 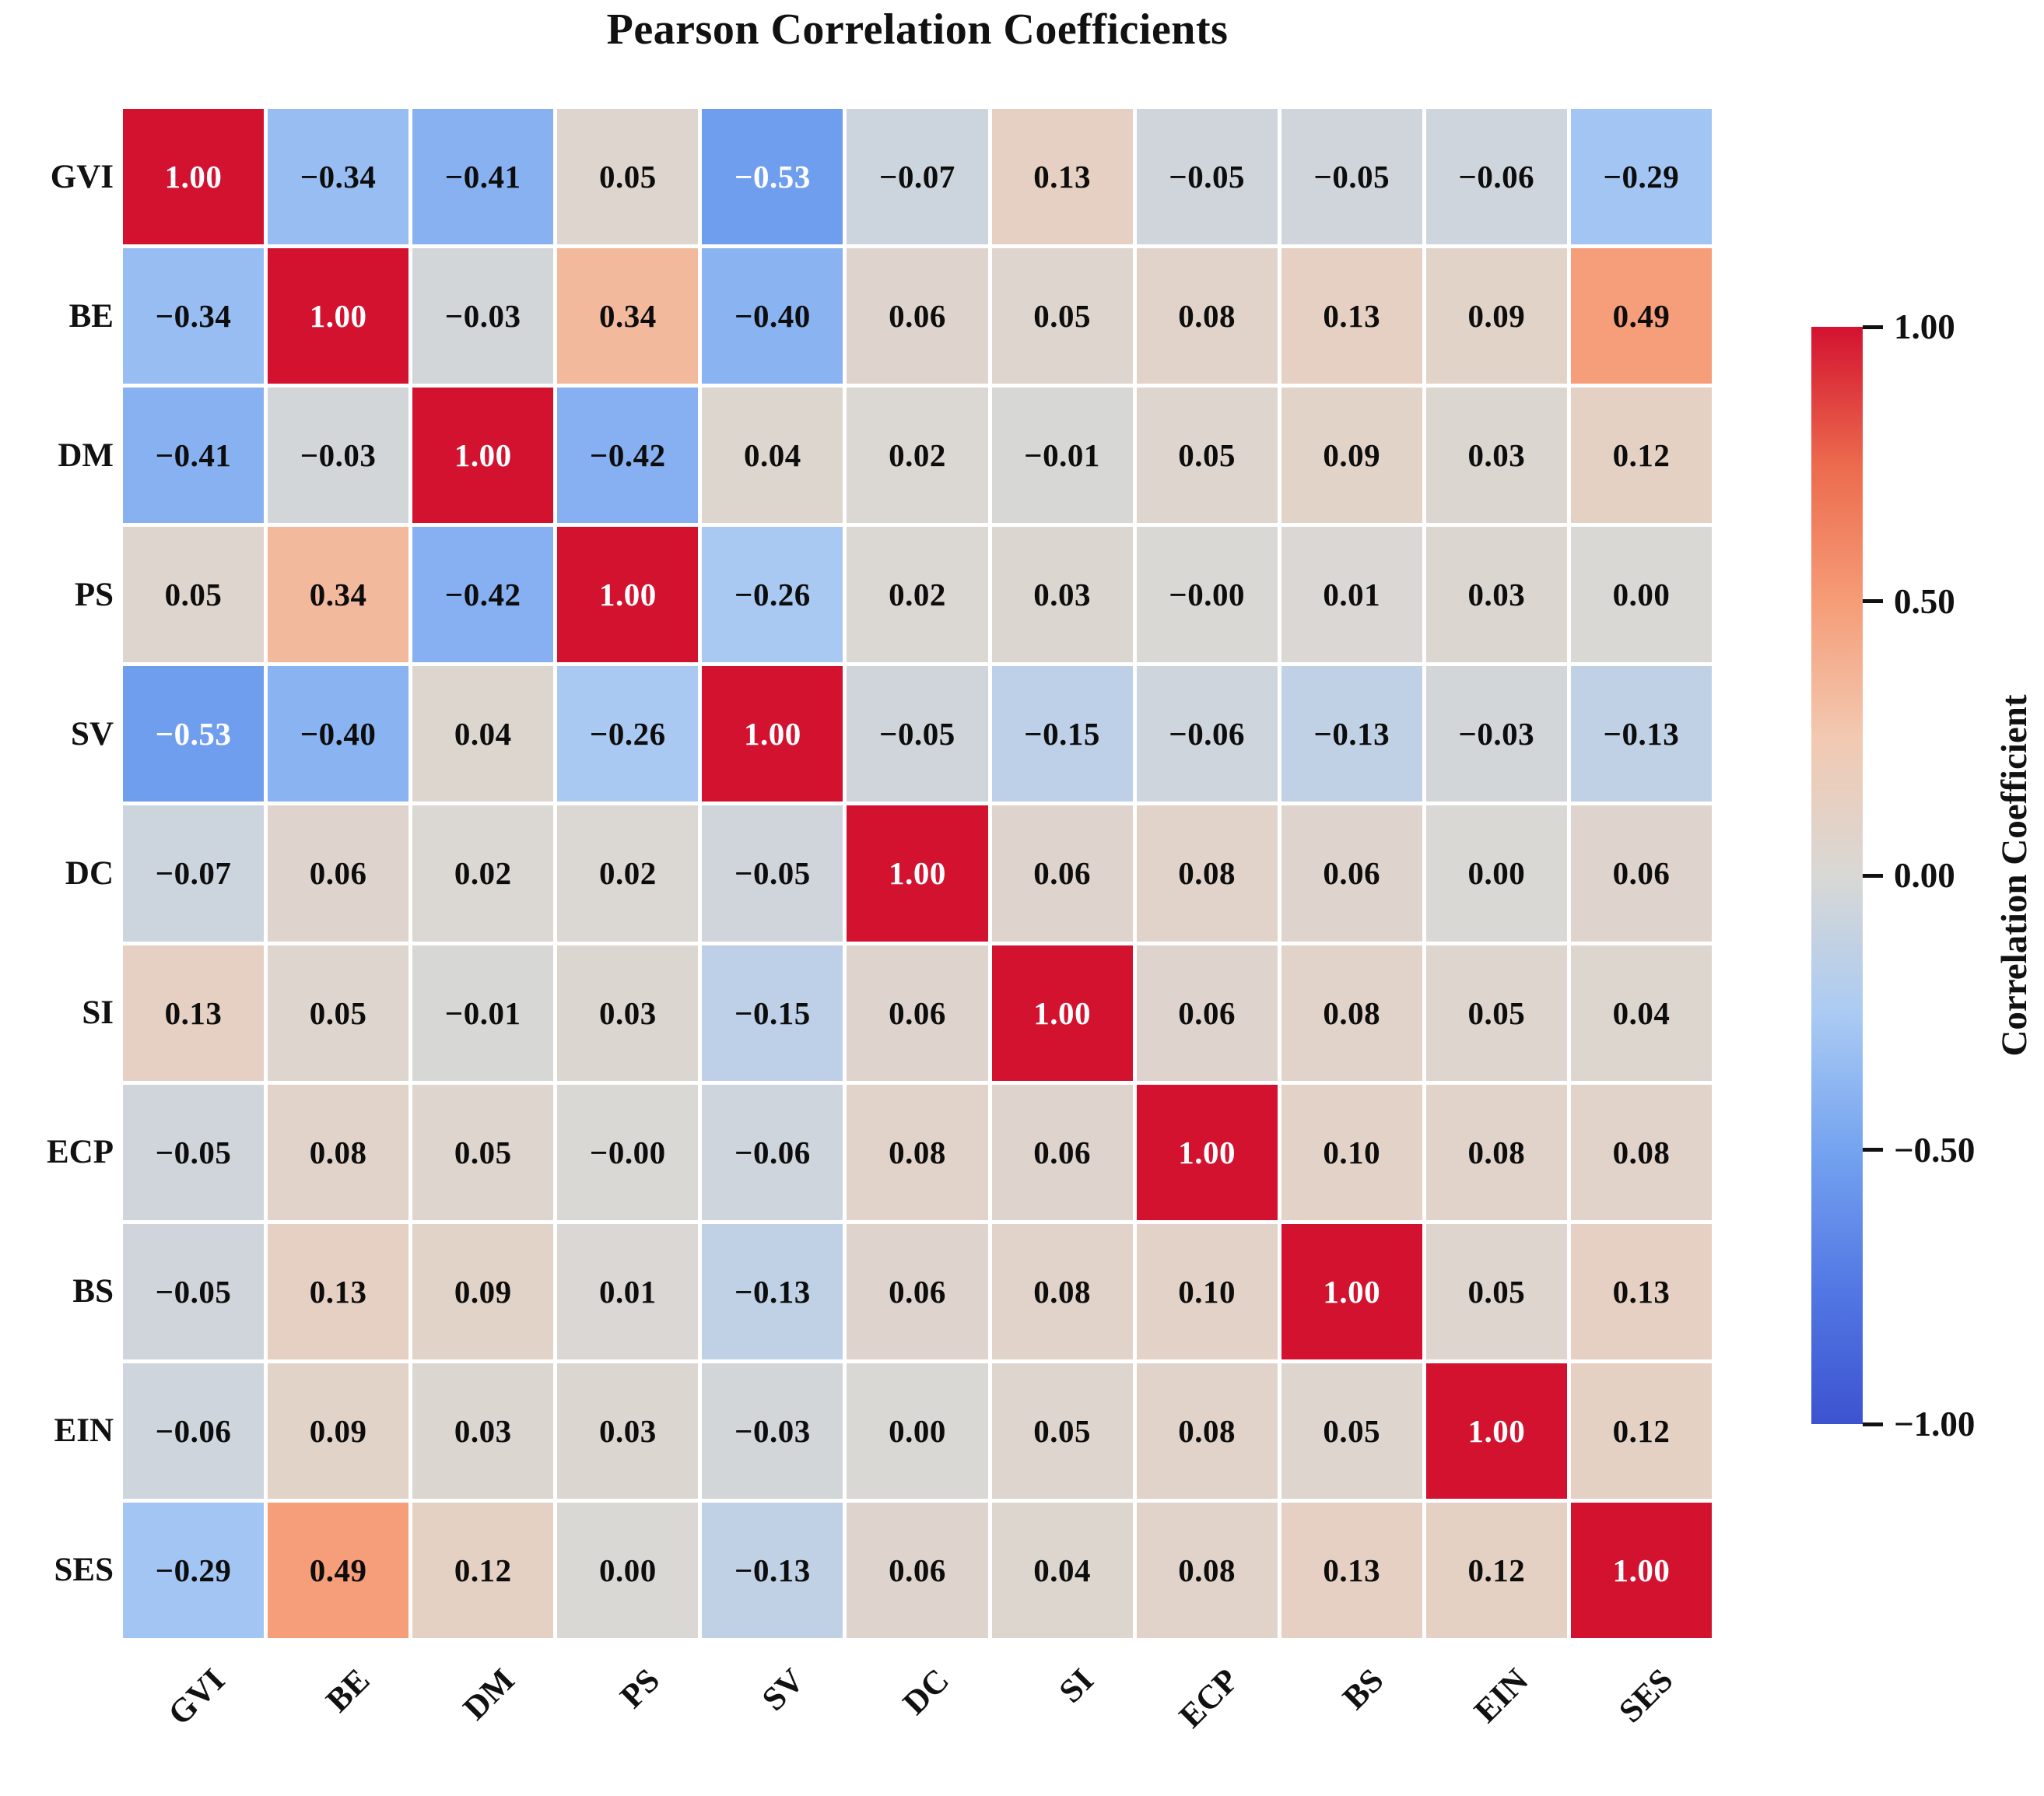 I want to click on col-label-be: BE, so click(x=348, y=1690).